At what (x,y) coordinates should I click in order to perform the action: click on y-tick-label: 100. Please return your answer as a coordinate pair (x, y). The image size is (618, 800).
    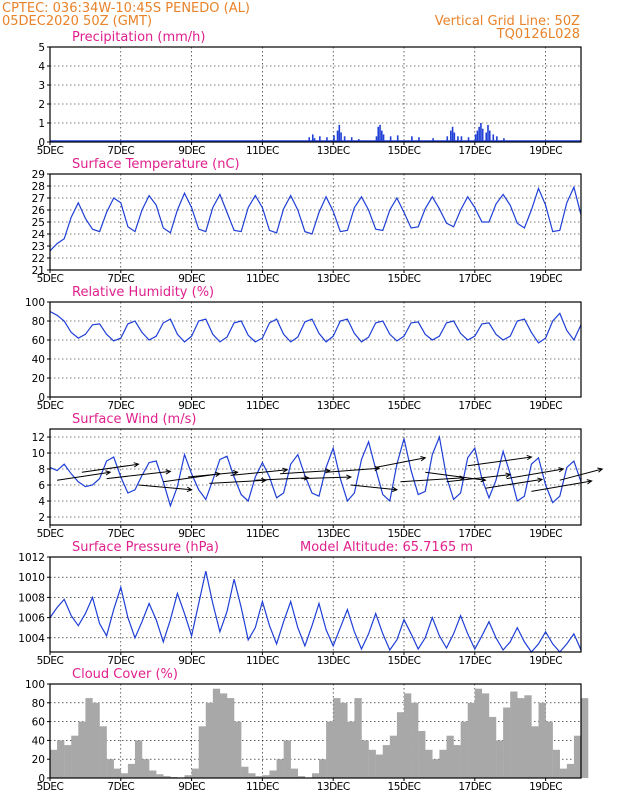
    Looking at the image, I should click on (35, 685).